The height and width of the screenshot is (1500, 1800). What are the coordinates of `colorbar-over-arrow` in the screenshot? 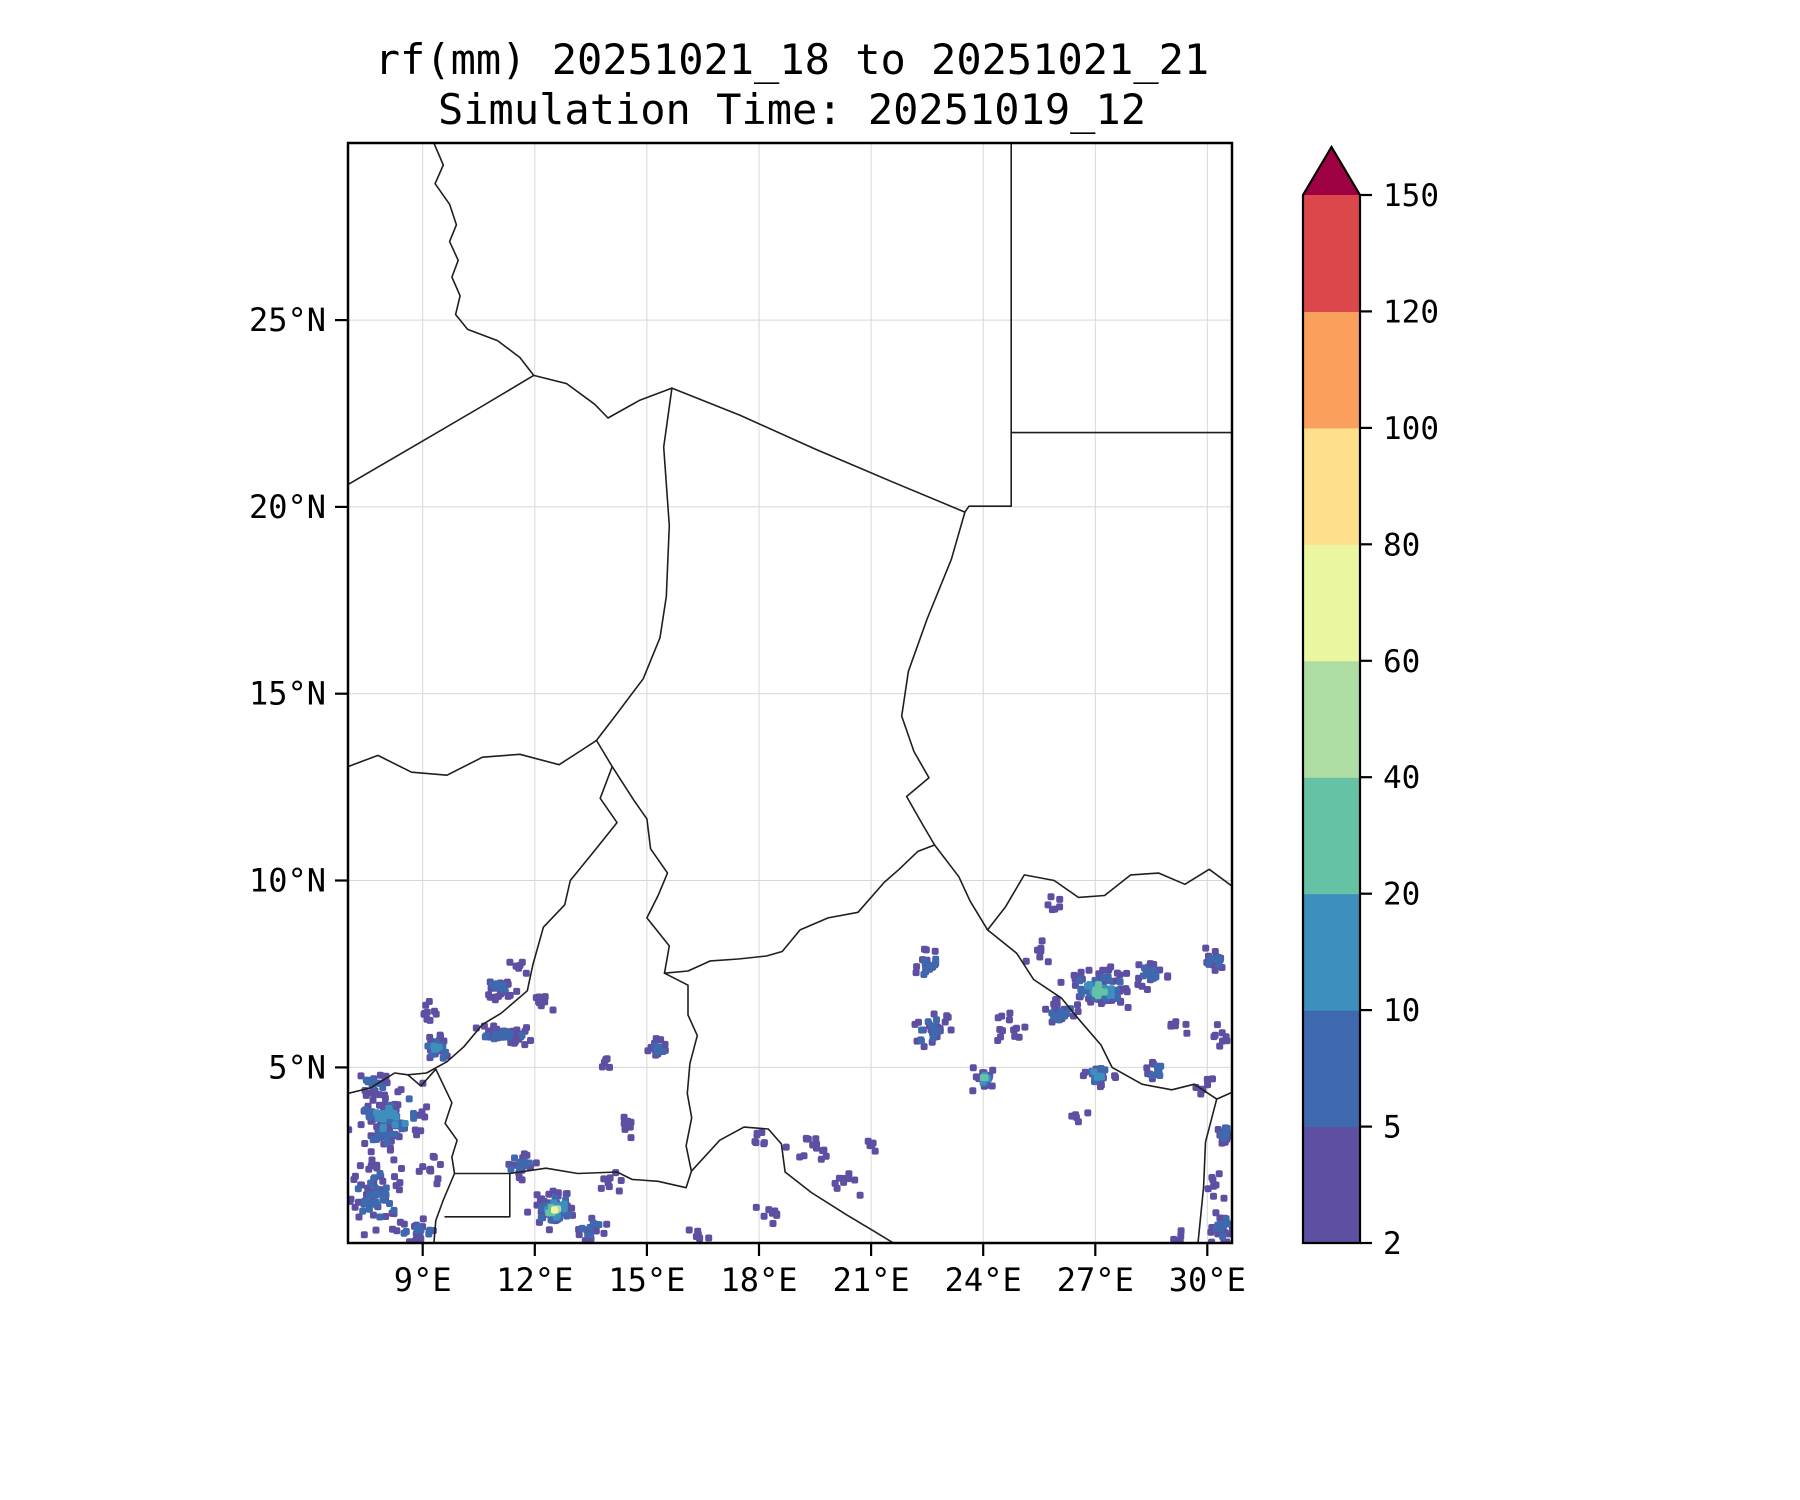 It's located at (1331, 171).